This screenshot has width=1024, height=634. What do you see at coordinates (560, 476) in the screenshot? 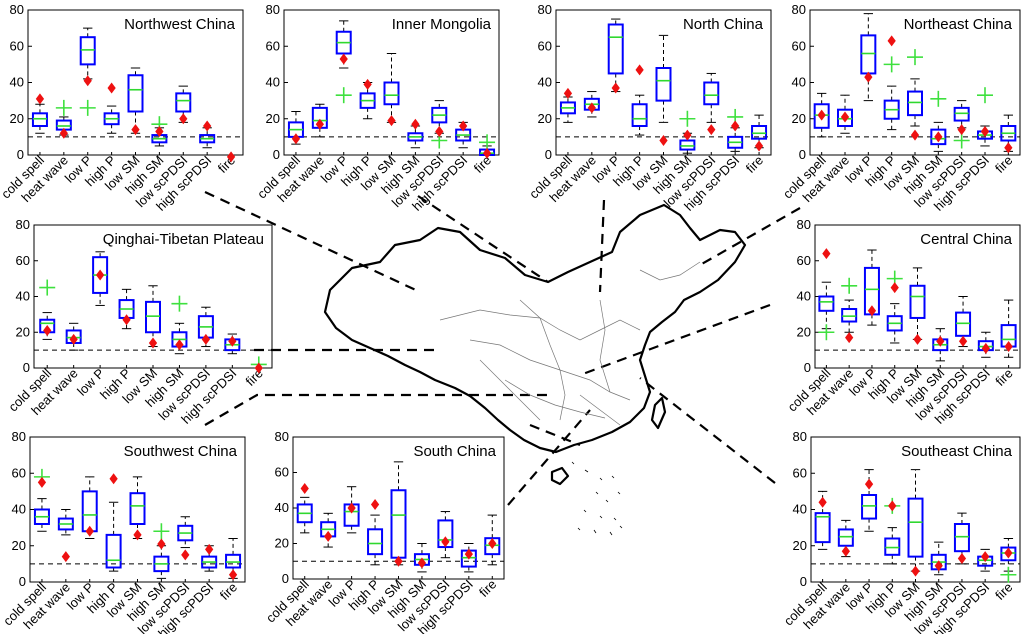
I see `hainan-island` at bounding box center [560, 476].